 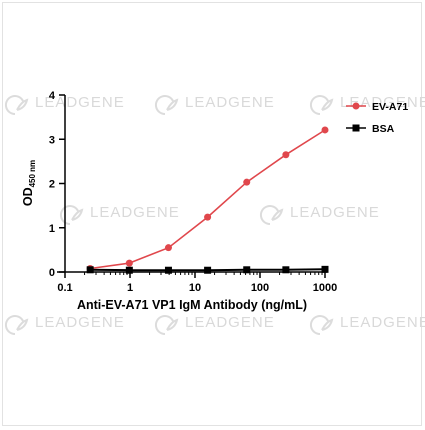 I want to click on legend-item-ev-a71: EV-A71, so click(x=377, y=107).